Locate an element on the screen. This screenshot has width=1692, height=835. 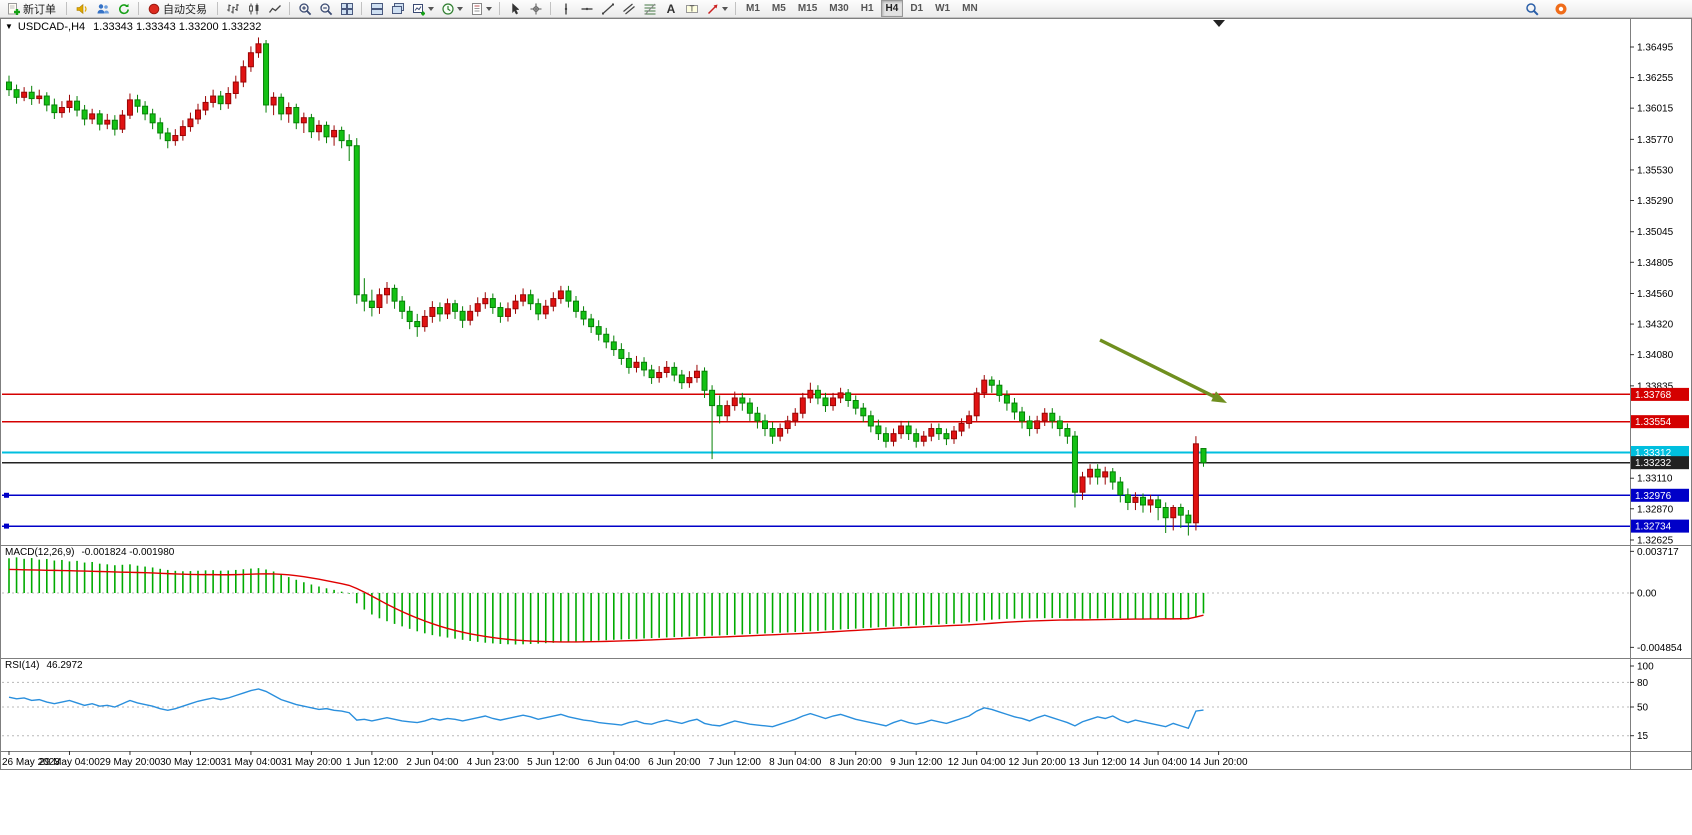
zoom-in-button is located at coordinates (304, 9).